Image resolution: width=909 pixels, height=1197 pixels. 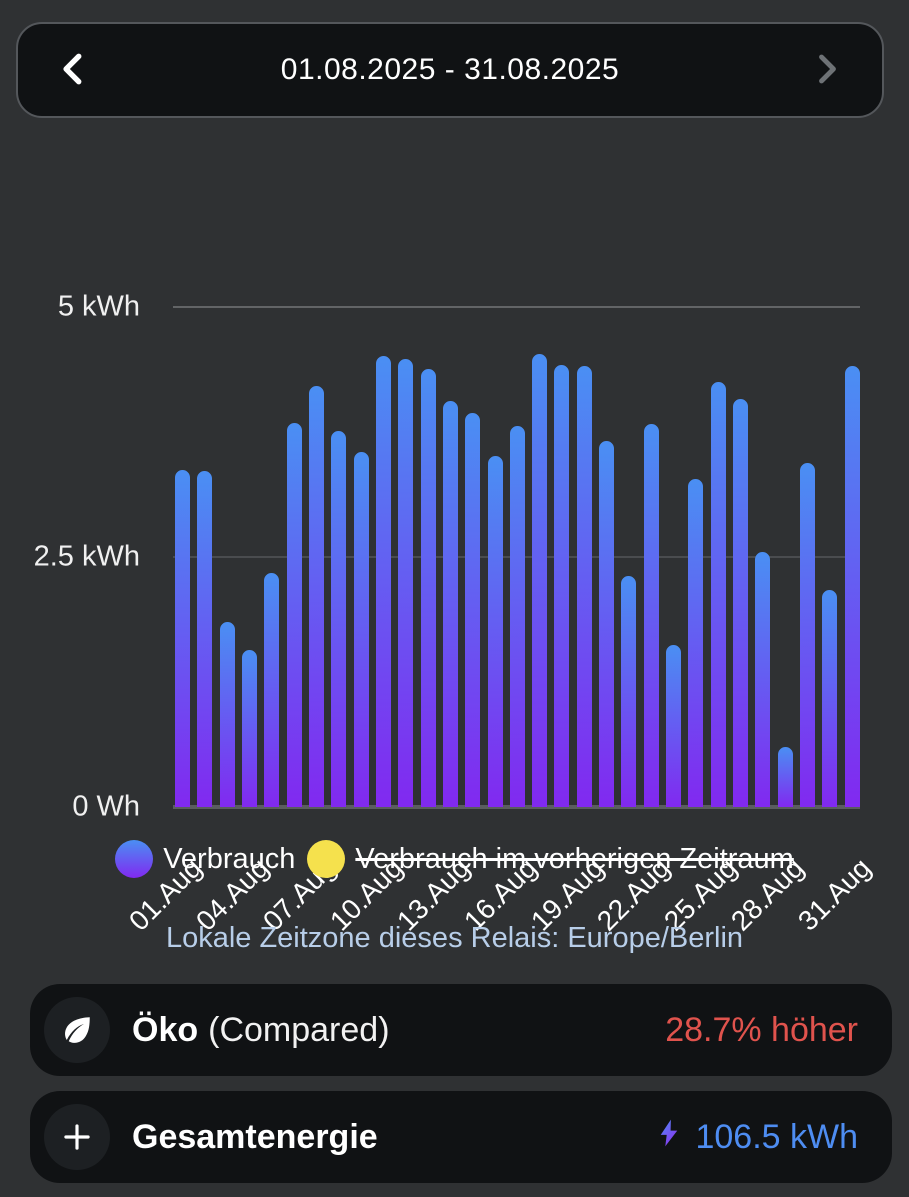 What do you see at coordinates (673, 726) in the screenshot?
I see `bar-23.Aug` at bounding box center [673, 726].